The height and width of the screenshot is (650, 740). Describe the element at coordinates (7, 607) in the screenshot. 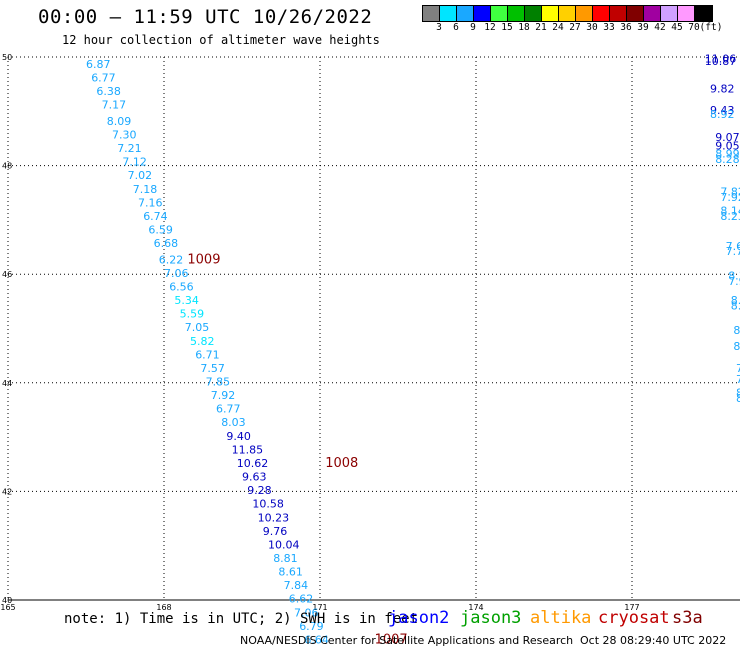

I see `longitude-tick-label: 165` at that location.